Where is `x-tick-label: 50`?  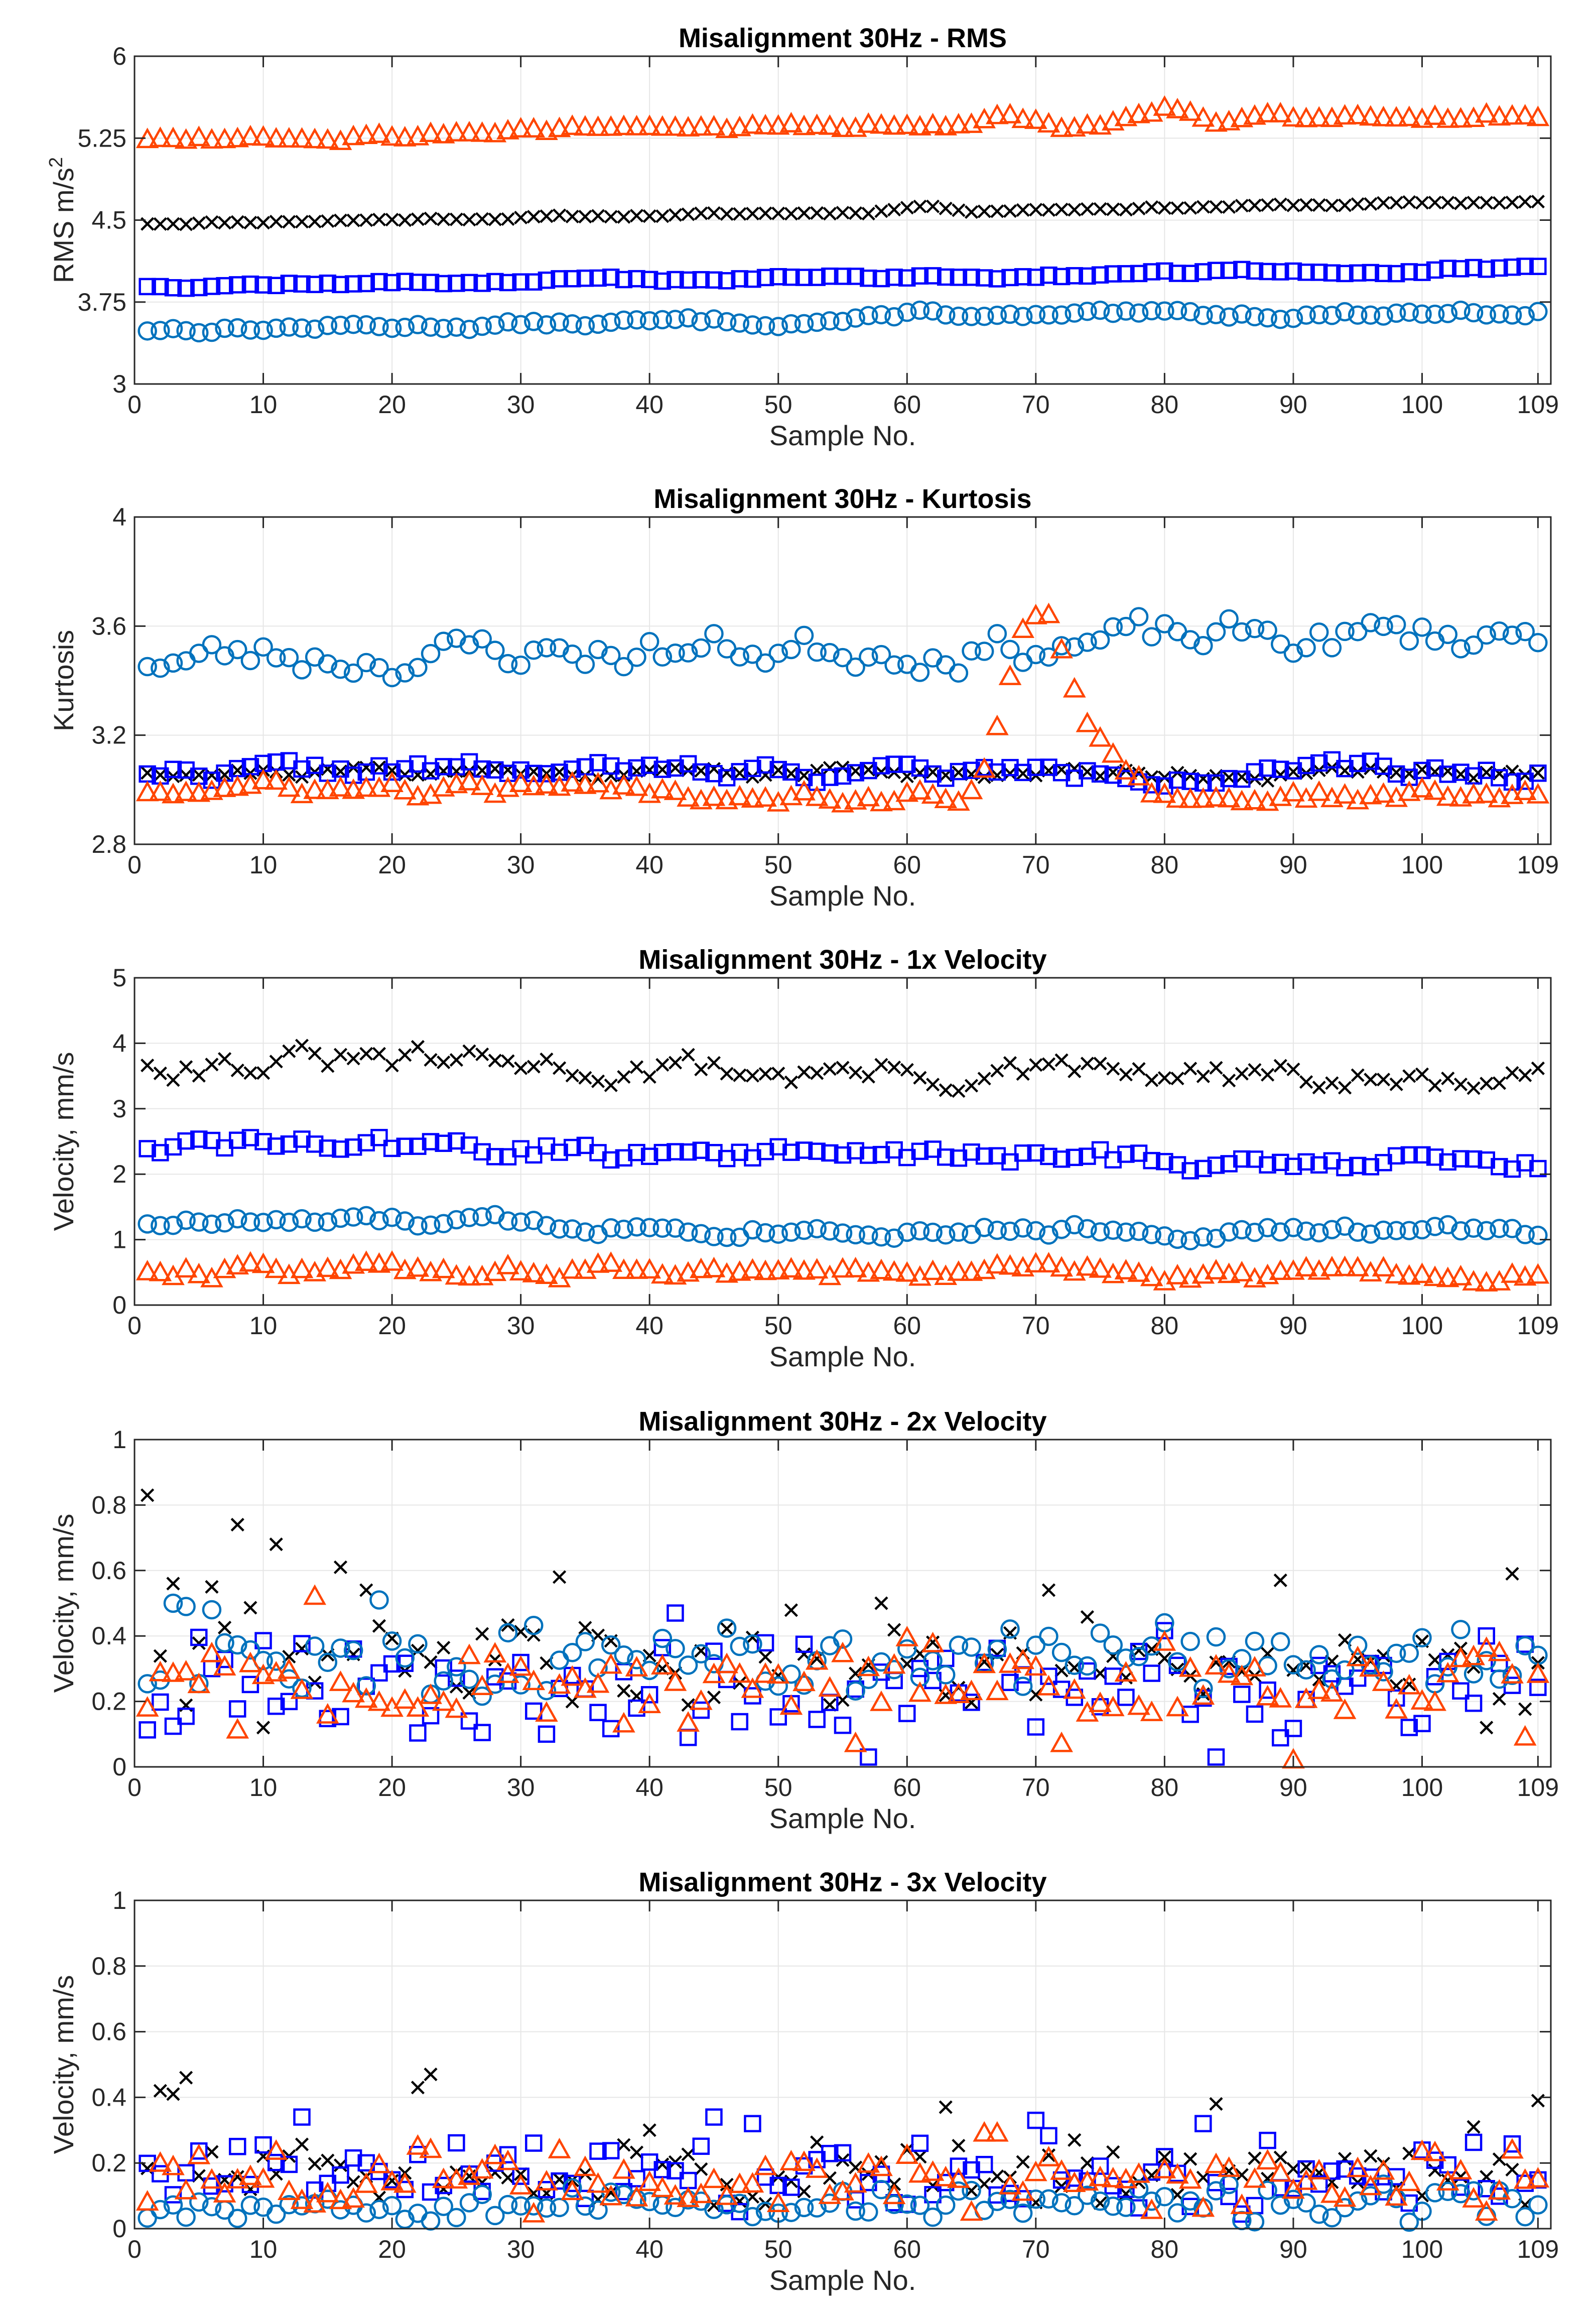 x-tick-label: 50 is located at coordinates (778, 1788).